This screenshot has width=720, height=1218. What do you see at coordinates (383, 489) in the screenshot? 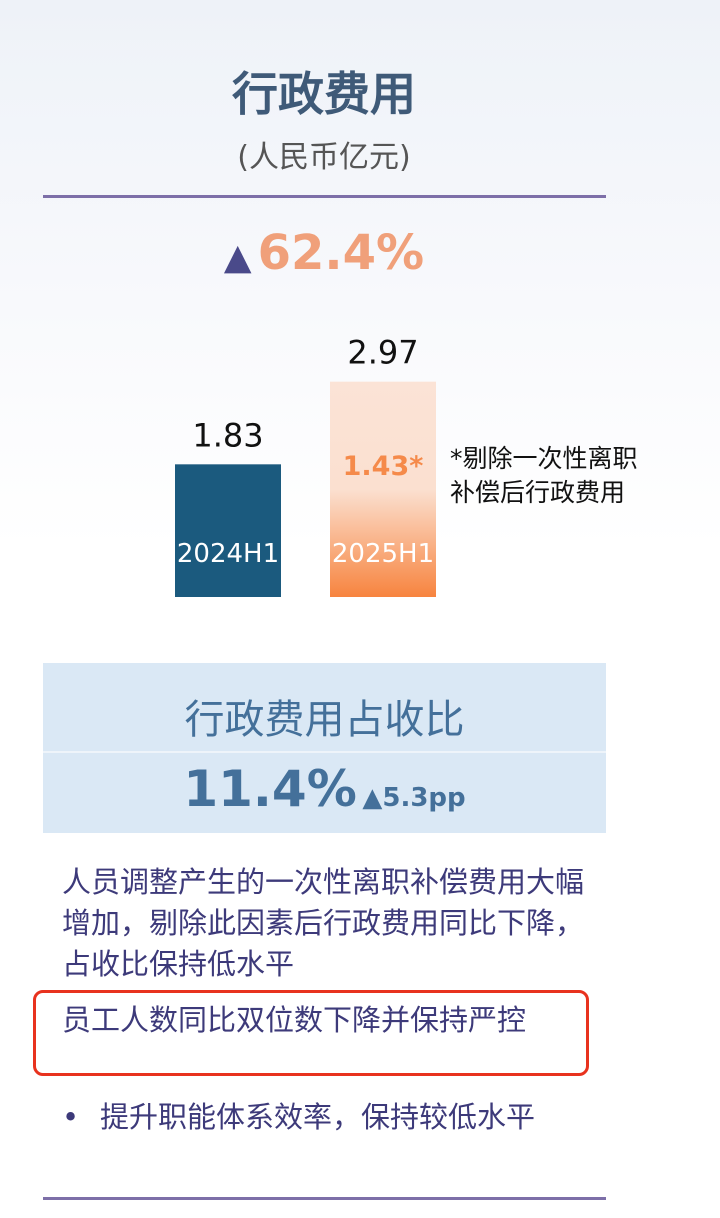
I see `bar-2025H1` at bounding box center [383, 489].